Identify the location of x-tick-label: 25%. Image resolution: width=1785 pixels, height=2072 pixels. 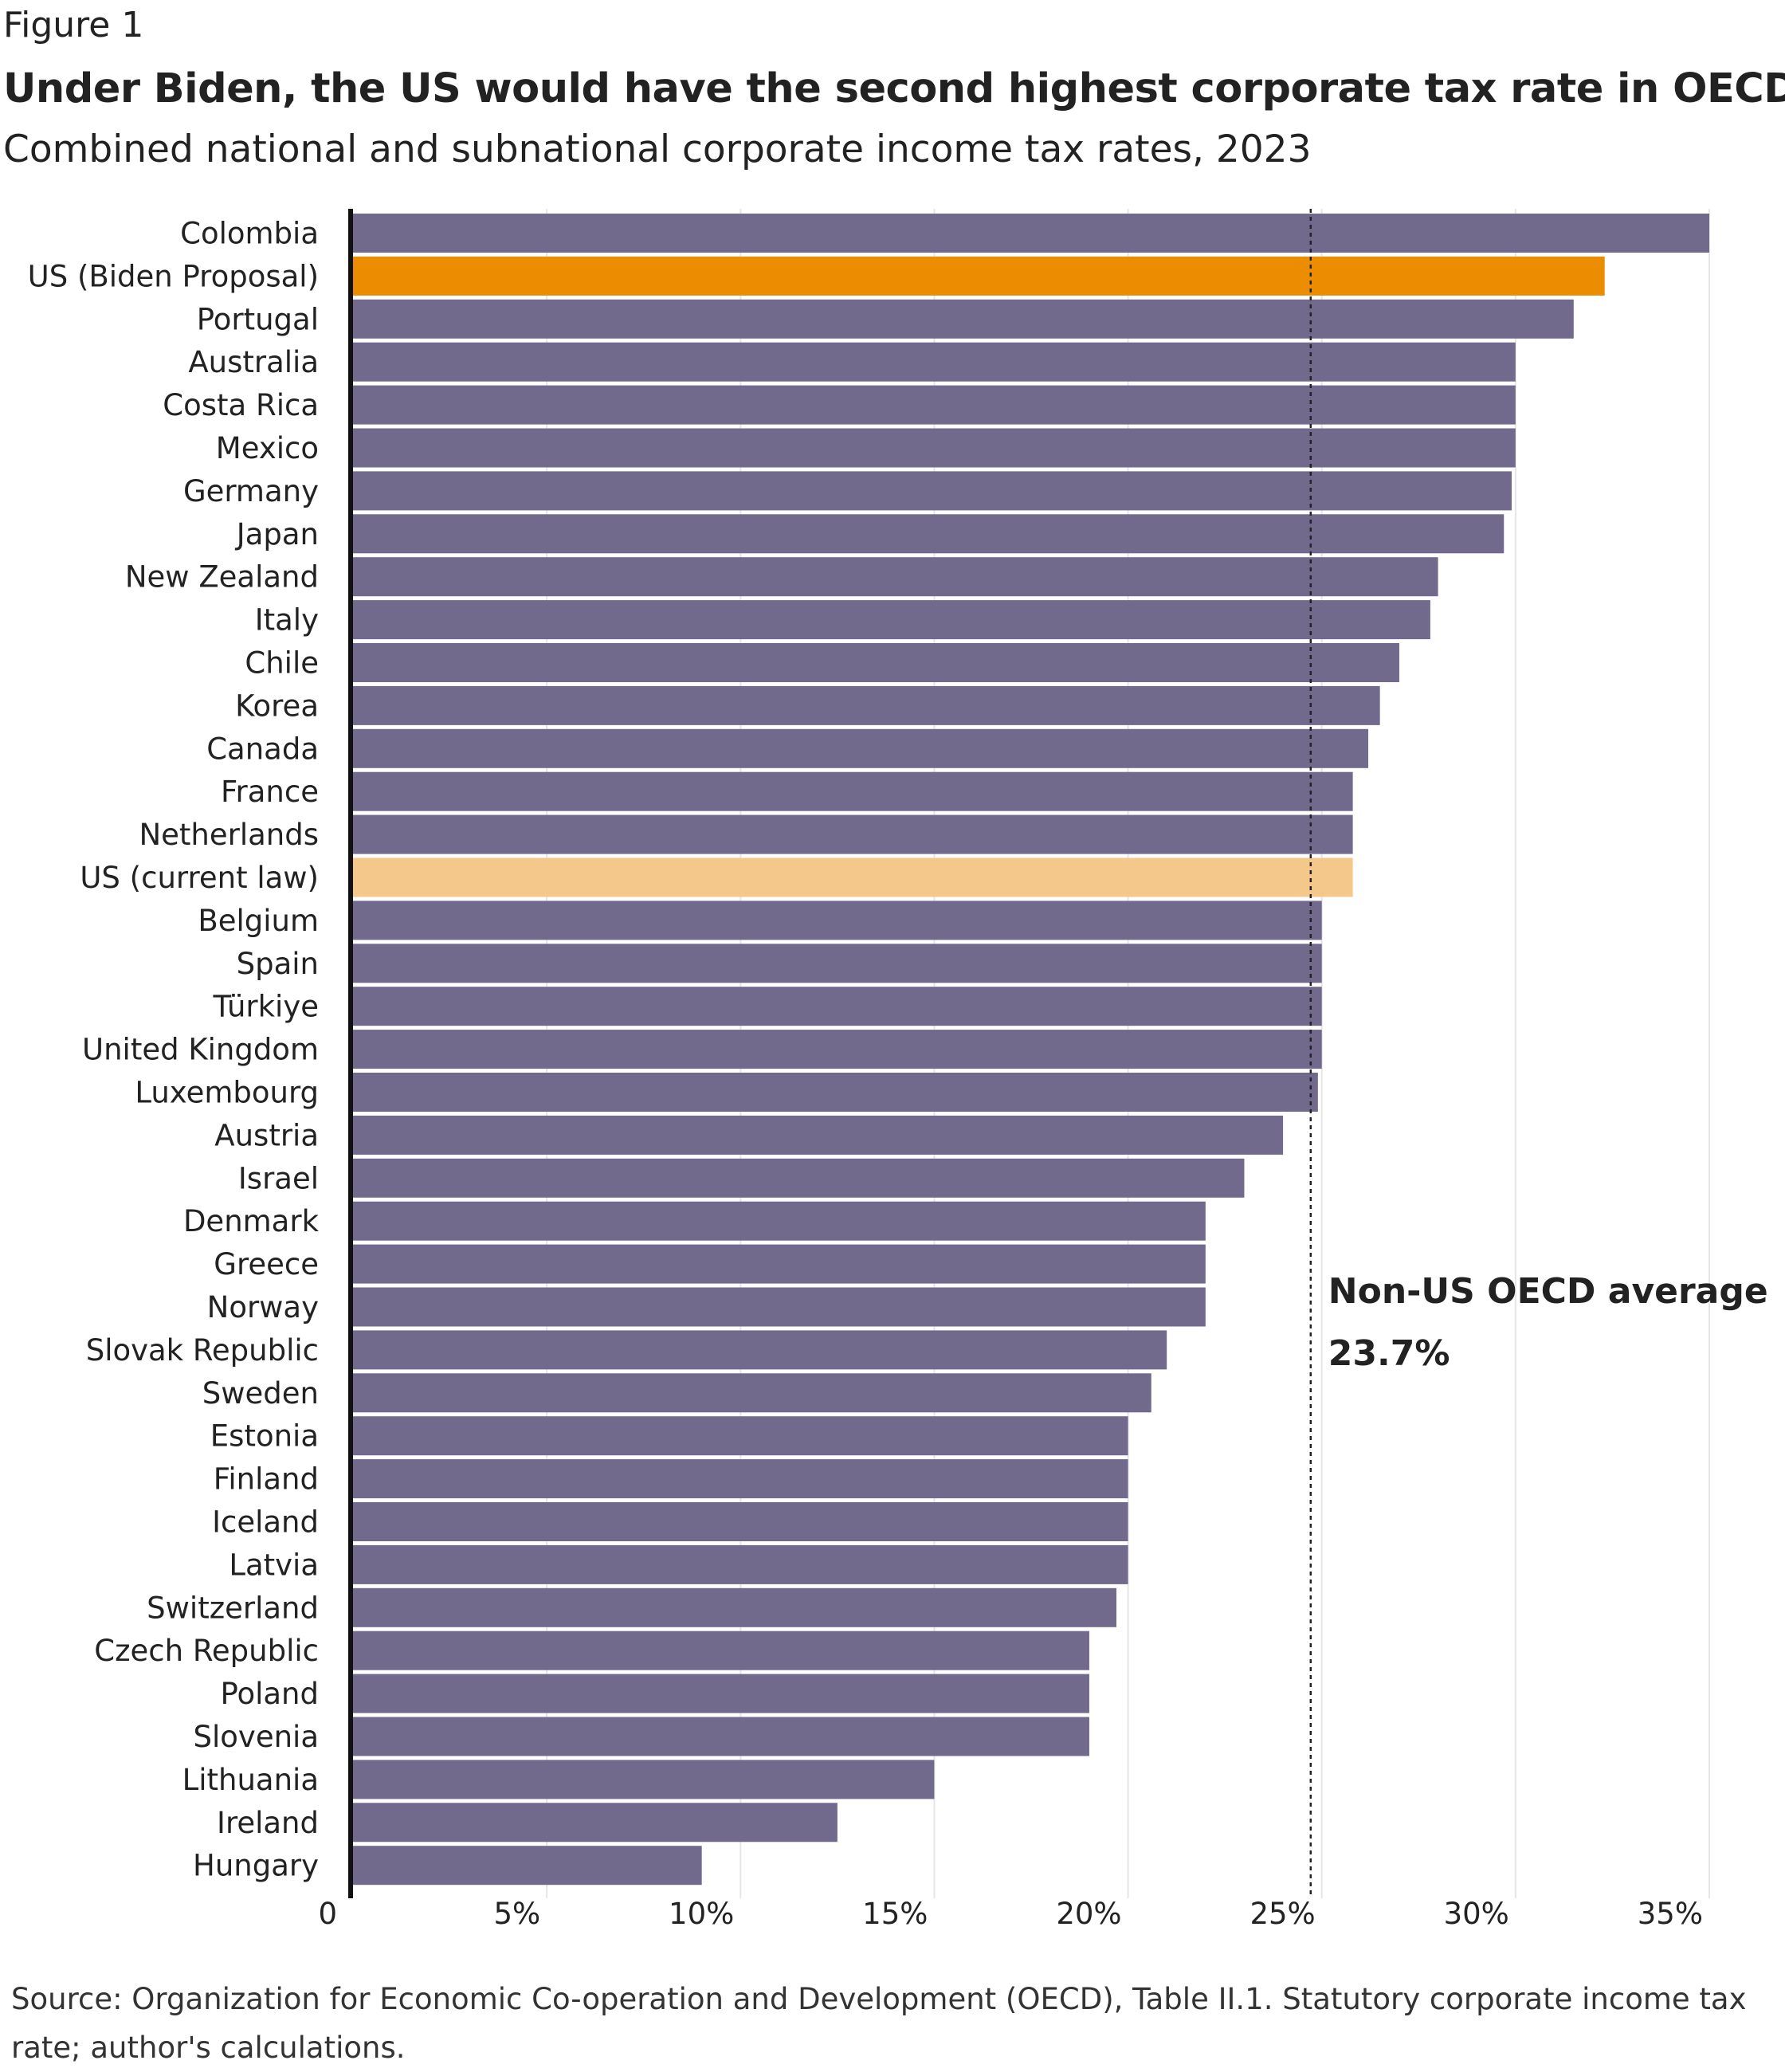
(1282, 1914).